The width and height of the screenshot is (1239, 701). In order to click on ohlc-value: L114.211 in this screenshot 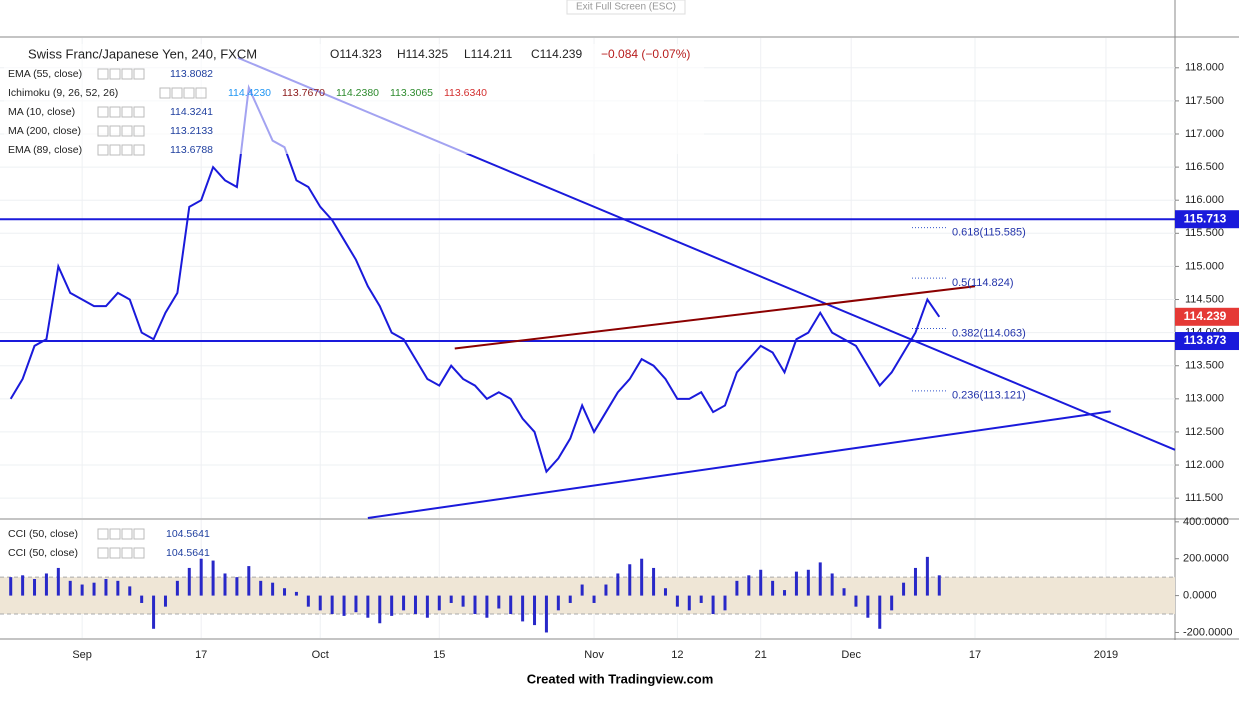, I will do `click(488, 54)`.